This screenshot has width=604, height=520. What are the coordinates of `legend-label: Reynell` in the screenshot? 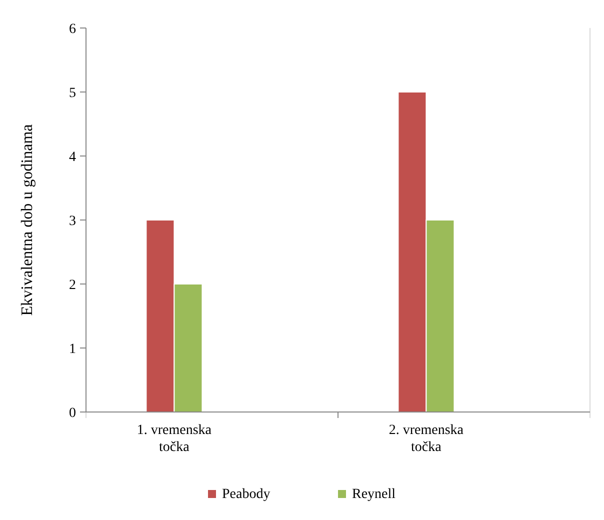 It's located at (374, 494).